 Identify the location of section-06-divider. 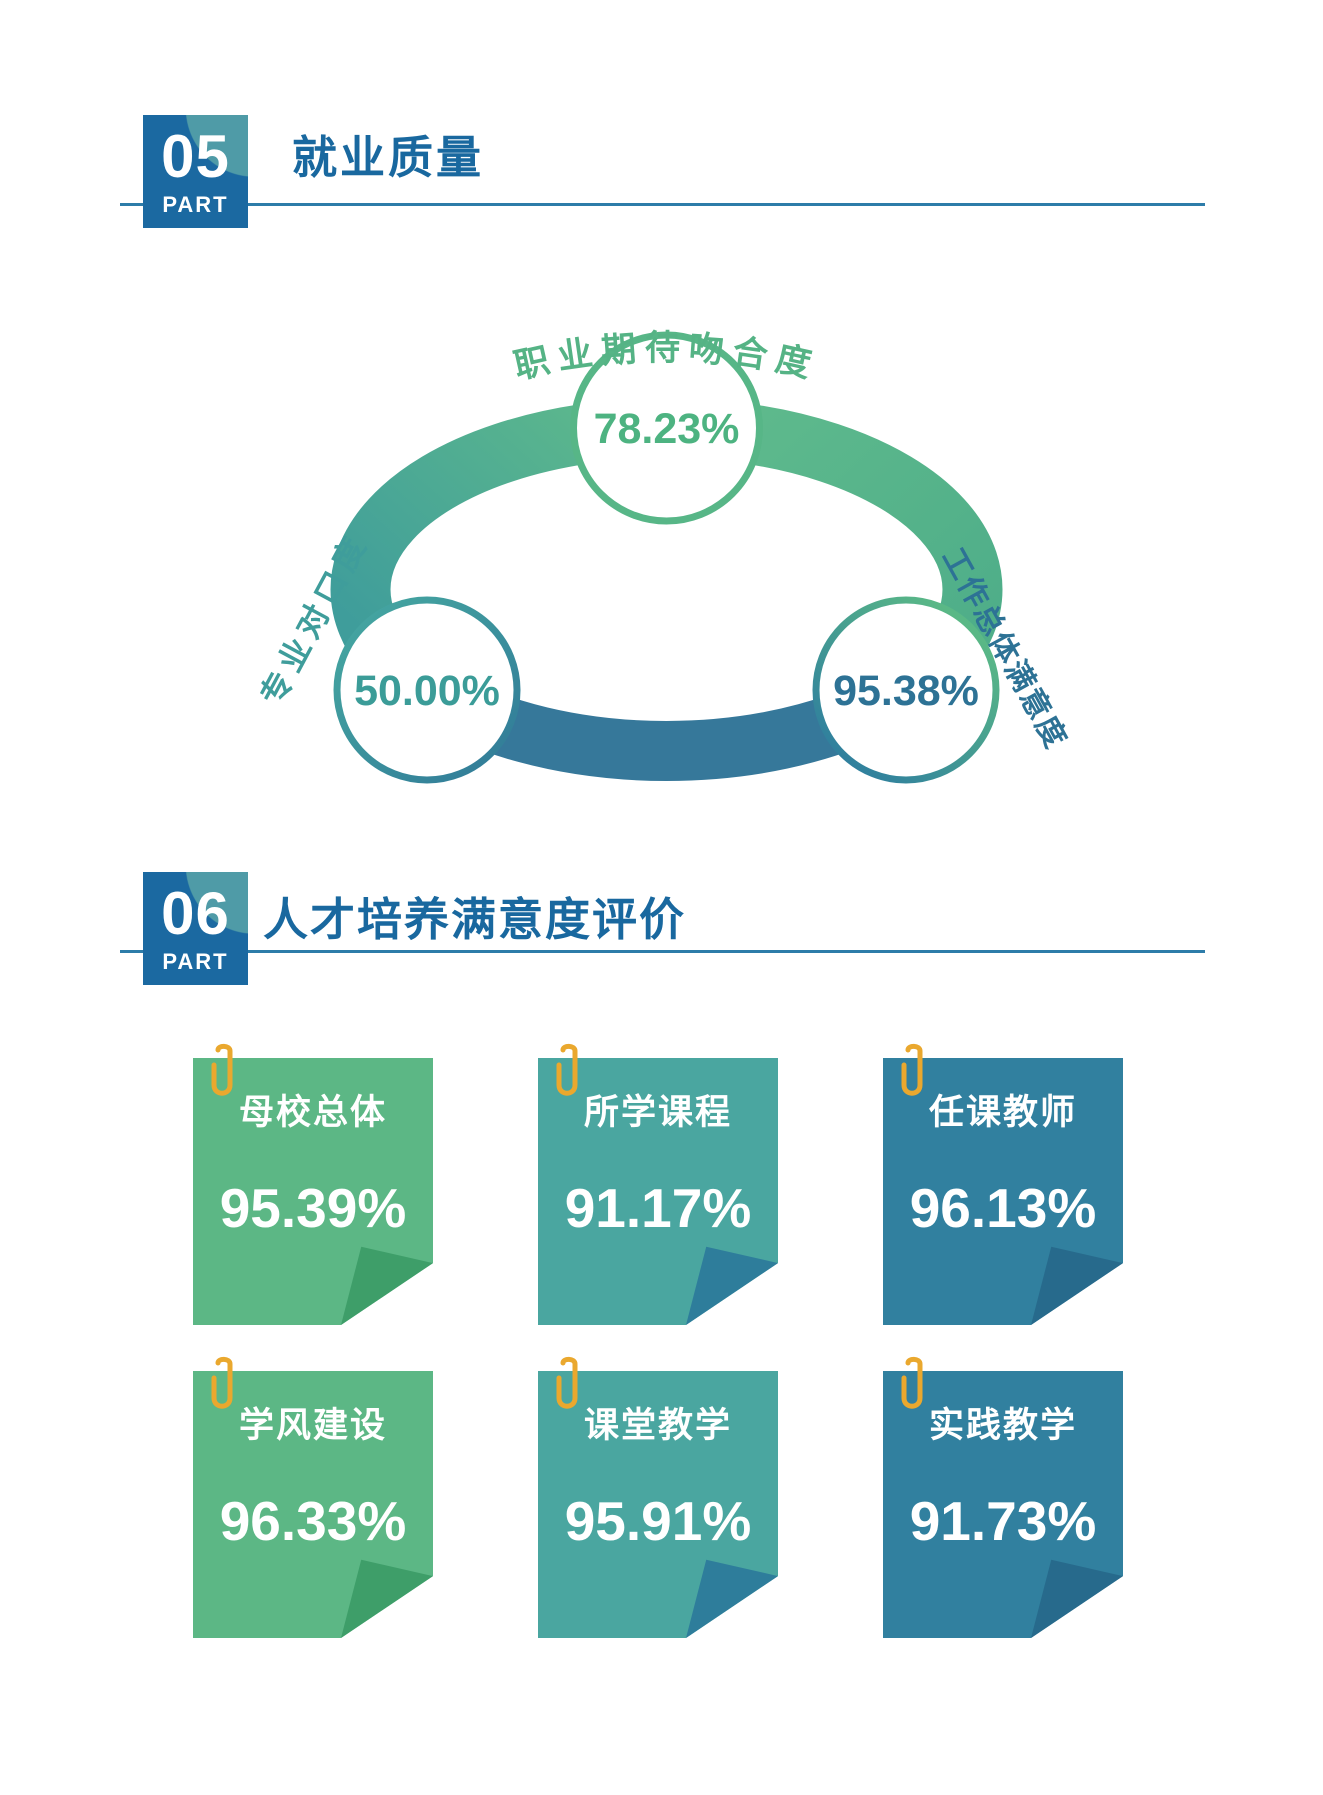
(662, 951).